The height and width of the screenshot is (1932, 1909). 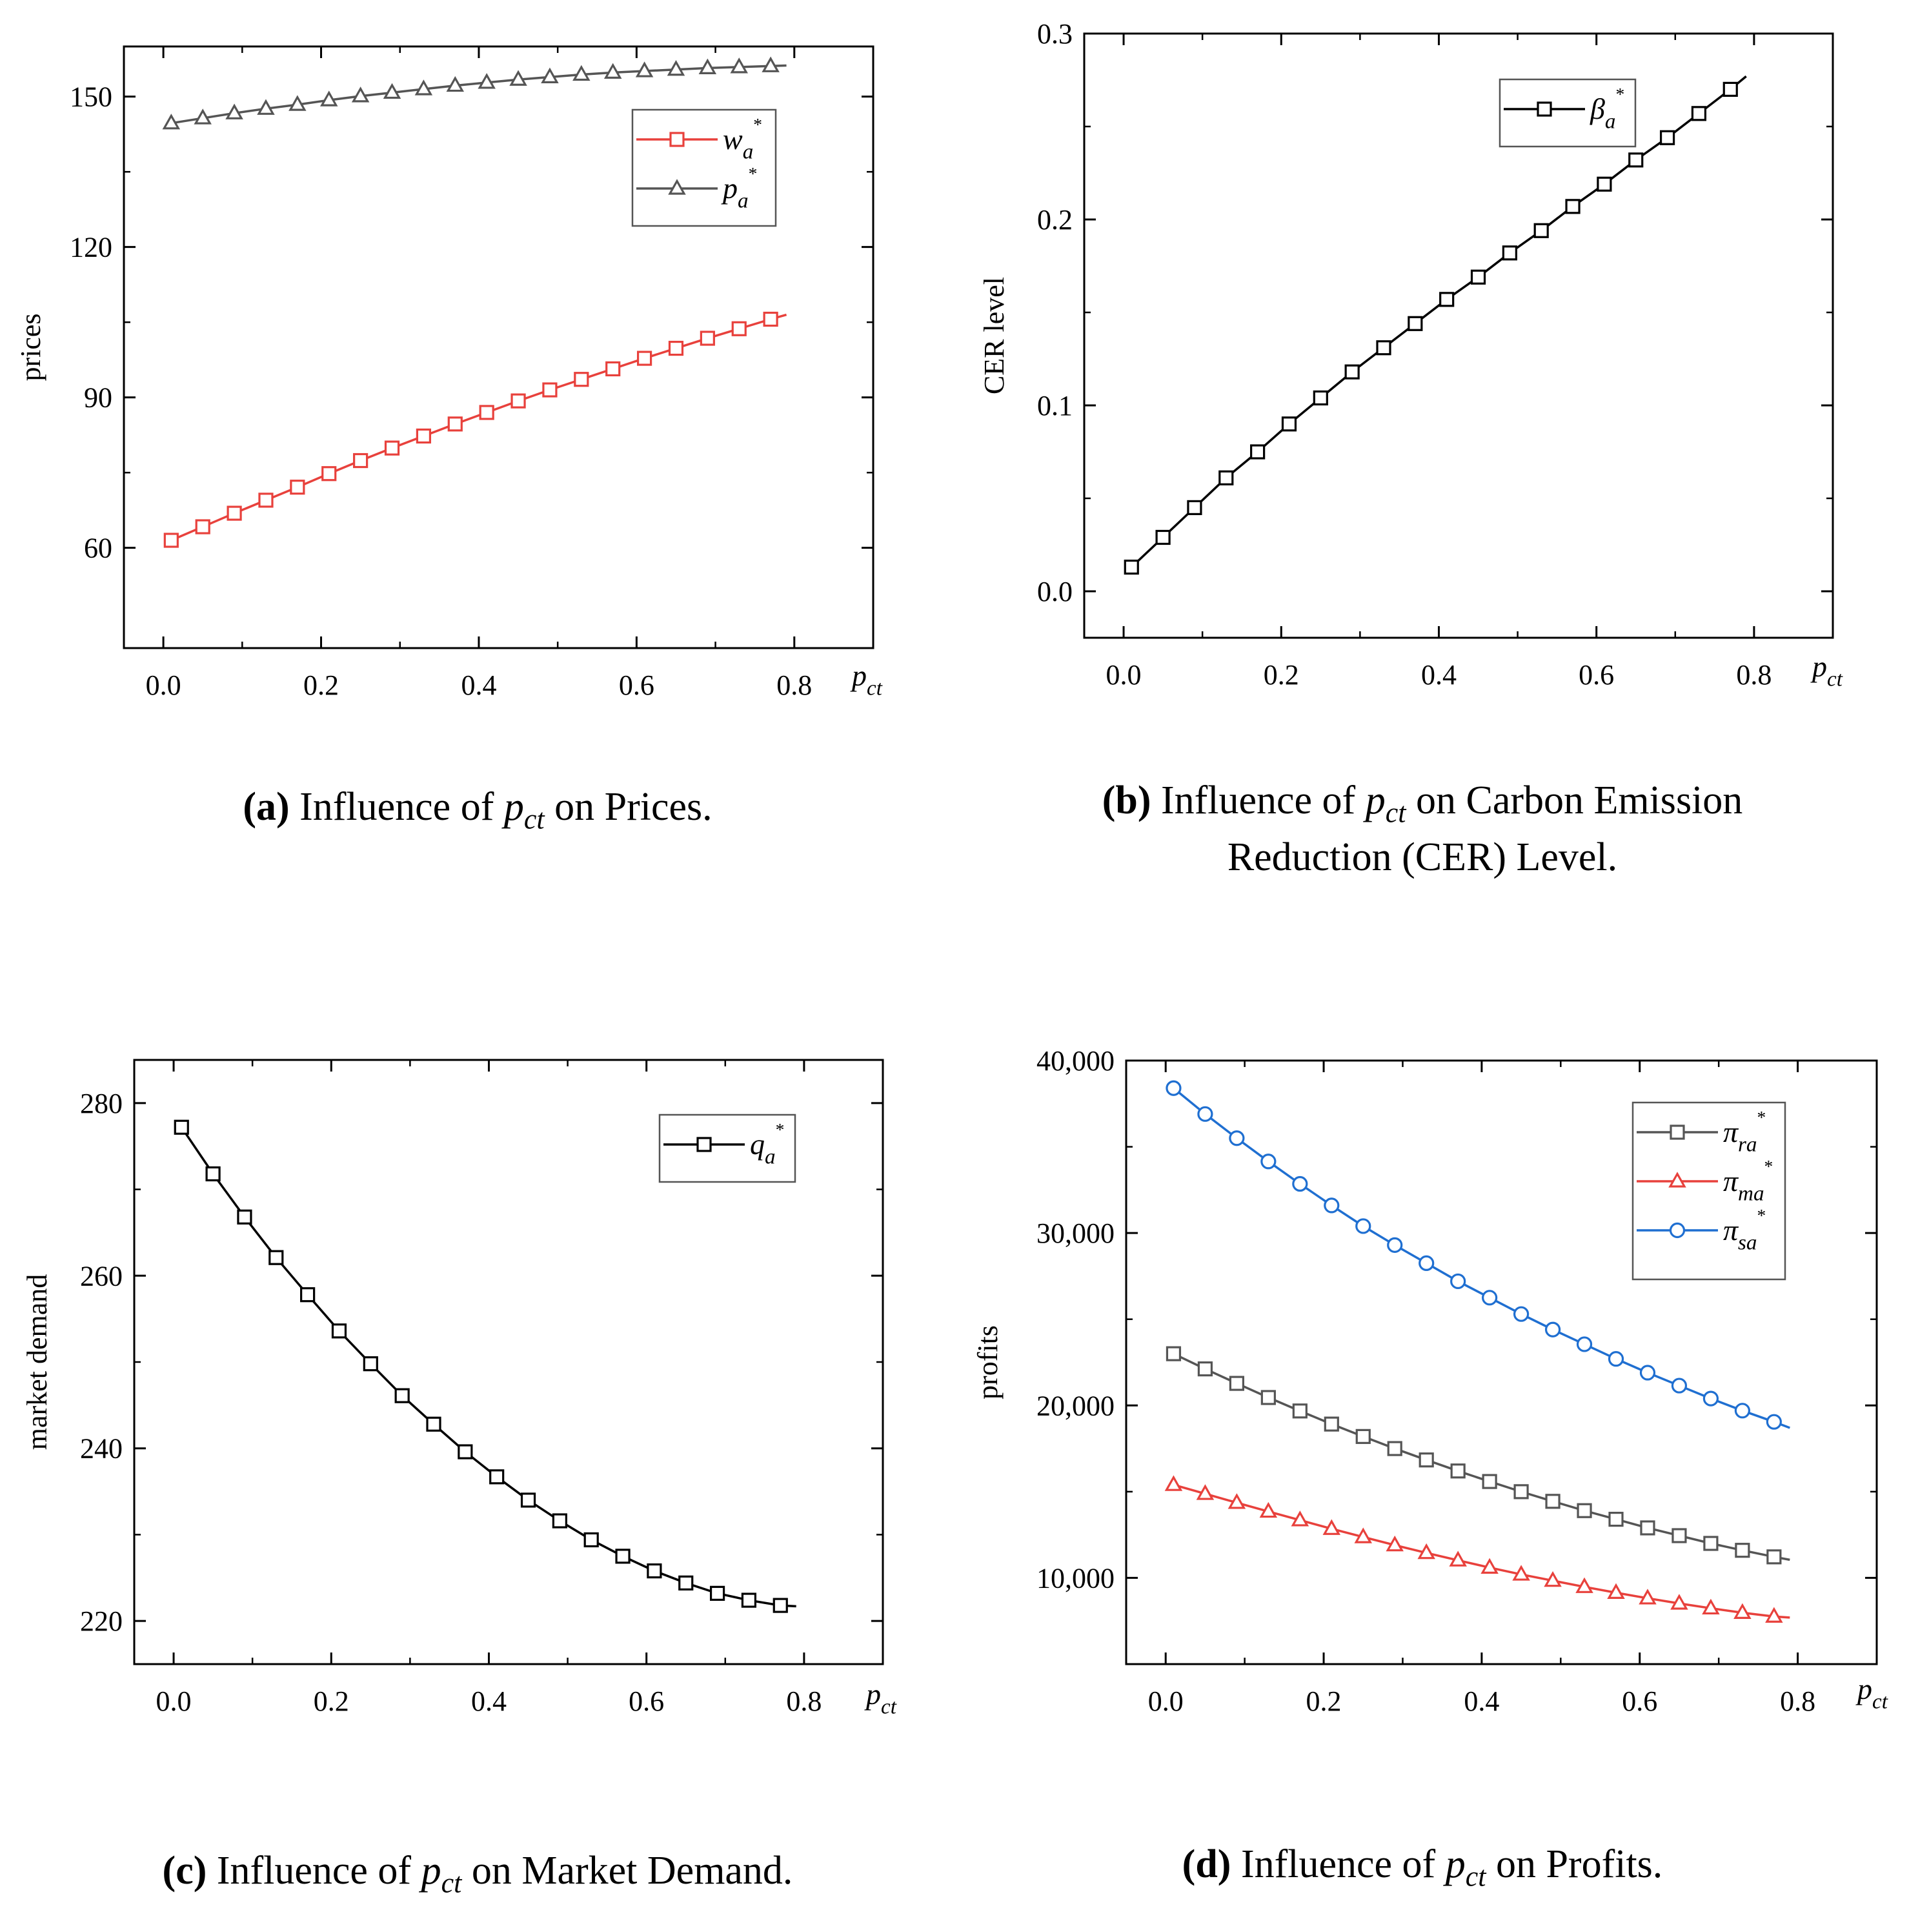 I want to click on caption-text: on Profits., so click(x=1574, y=1864).